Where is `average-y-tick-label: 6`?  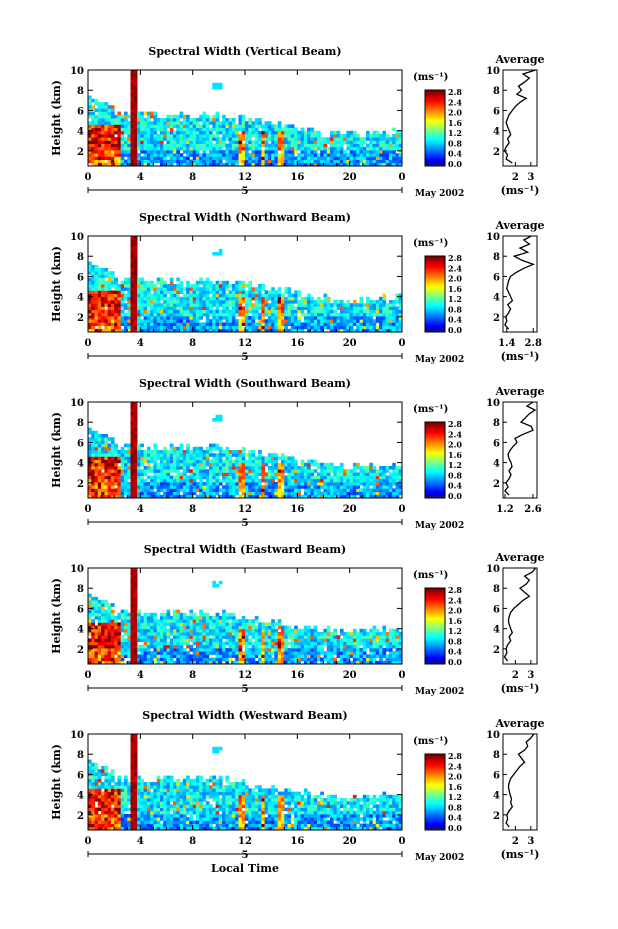
average-y-tick-label: 6 is located at coordinates (496, 443).